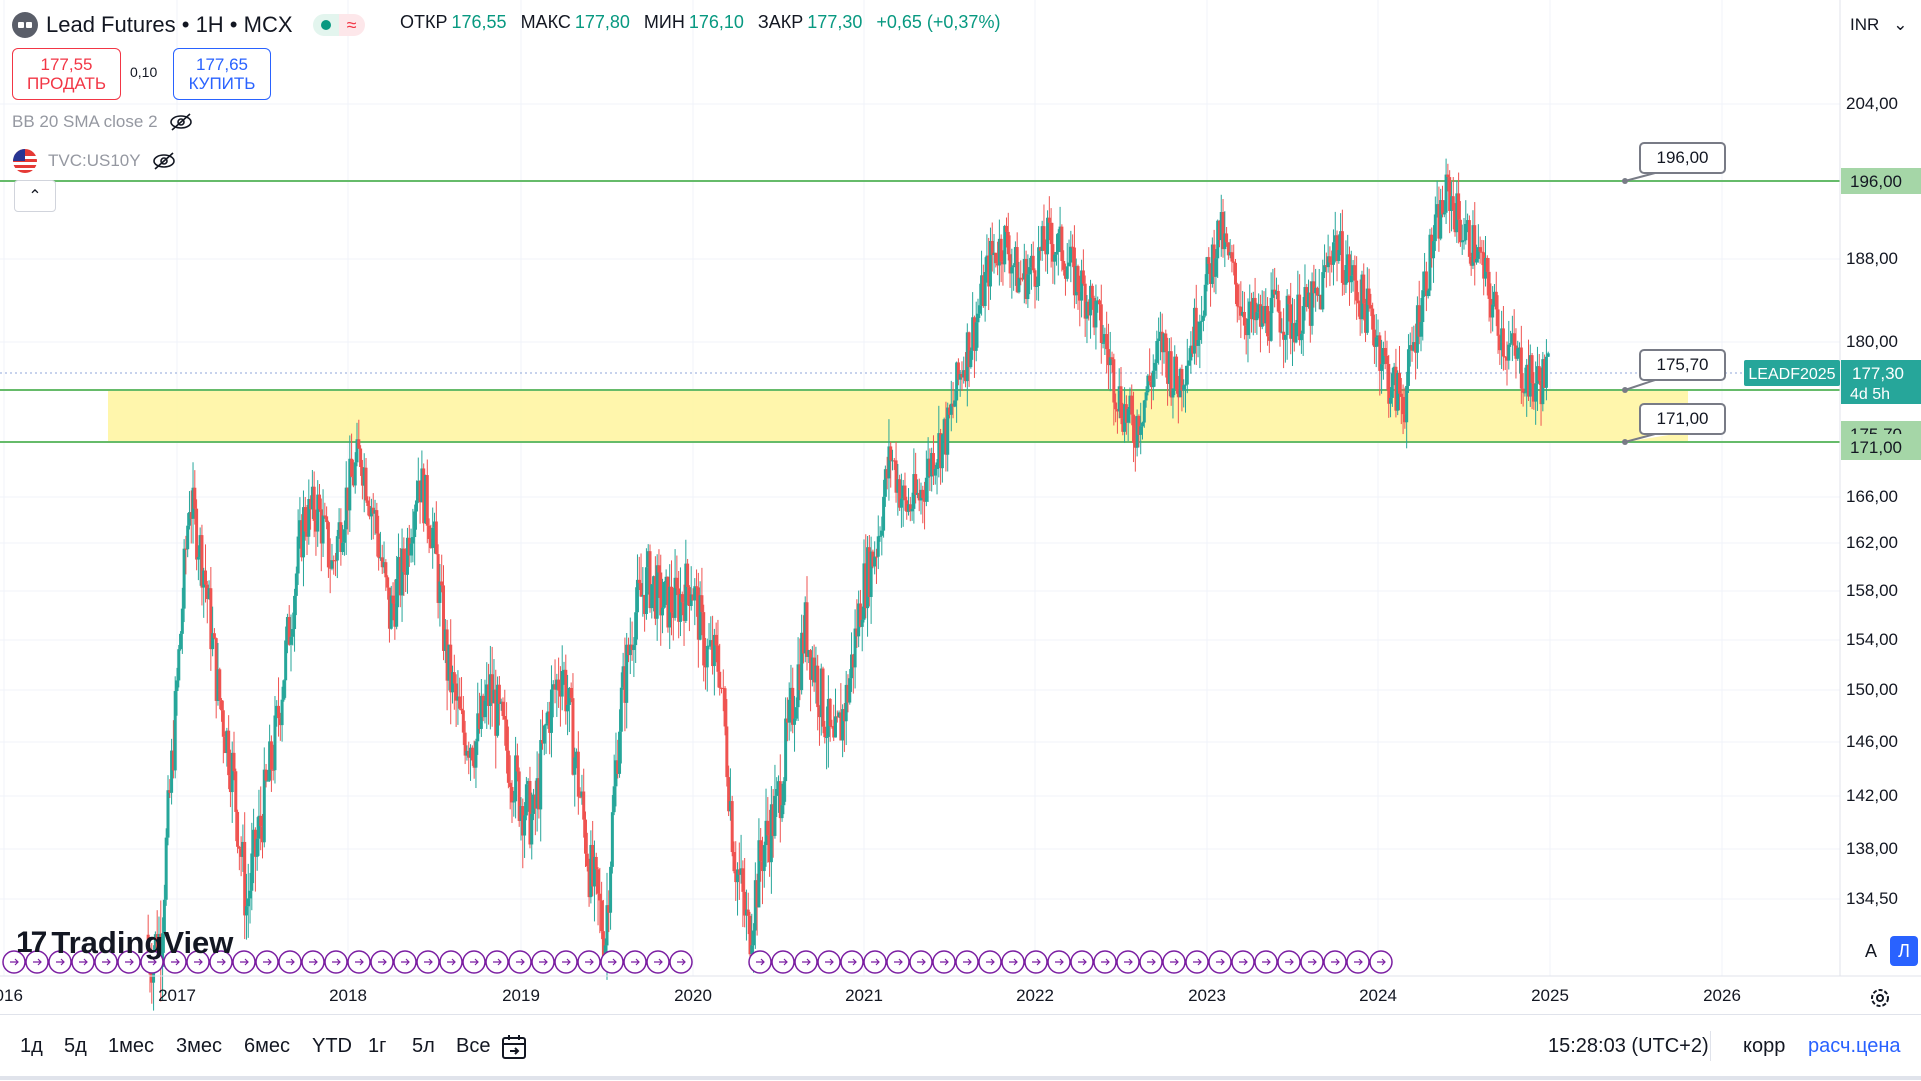 The image size is (1921, 1081). What do you see at coordinates (521, 995) in the screenshot?
I see `time-tick-label: 2019` at bounding box center [521, 995].